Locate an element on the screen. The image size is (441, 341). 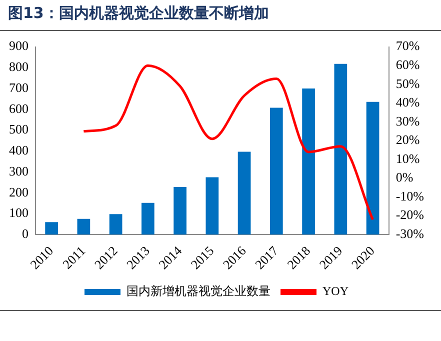
y2-tick-label: 70% is located at coordinates (408, 46).